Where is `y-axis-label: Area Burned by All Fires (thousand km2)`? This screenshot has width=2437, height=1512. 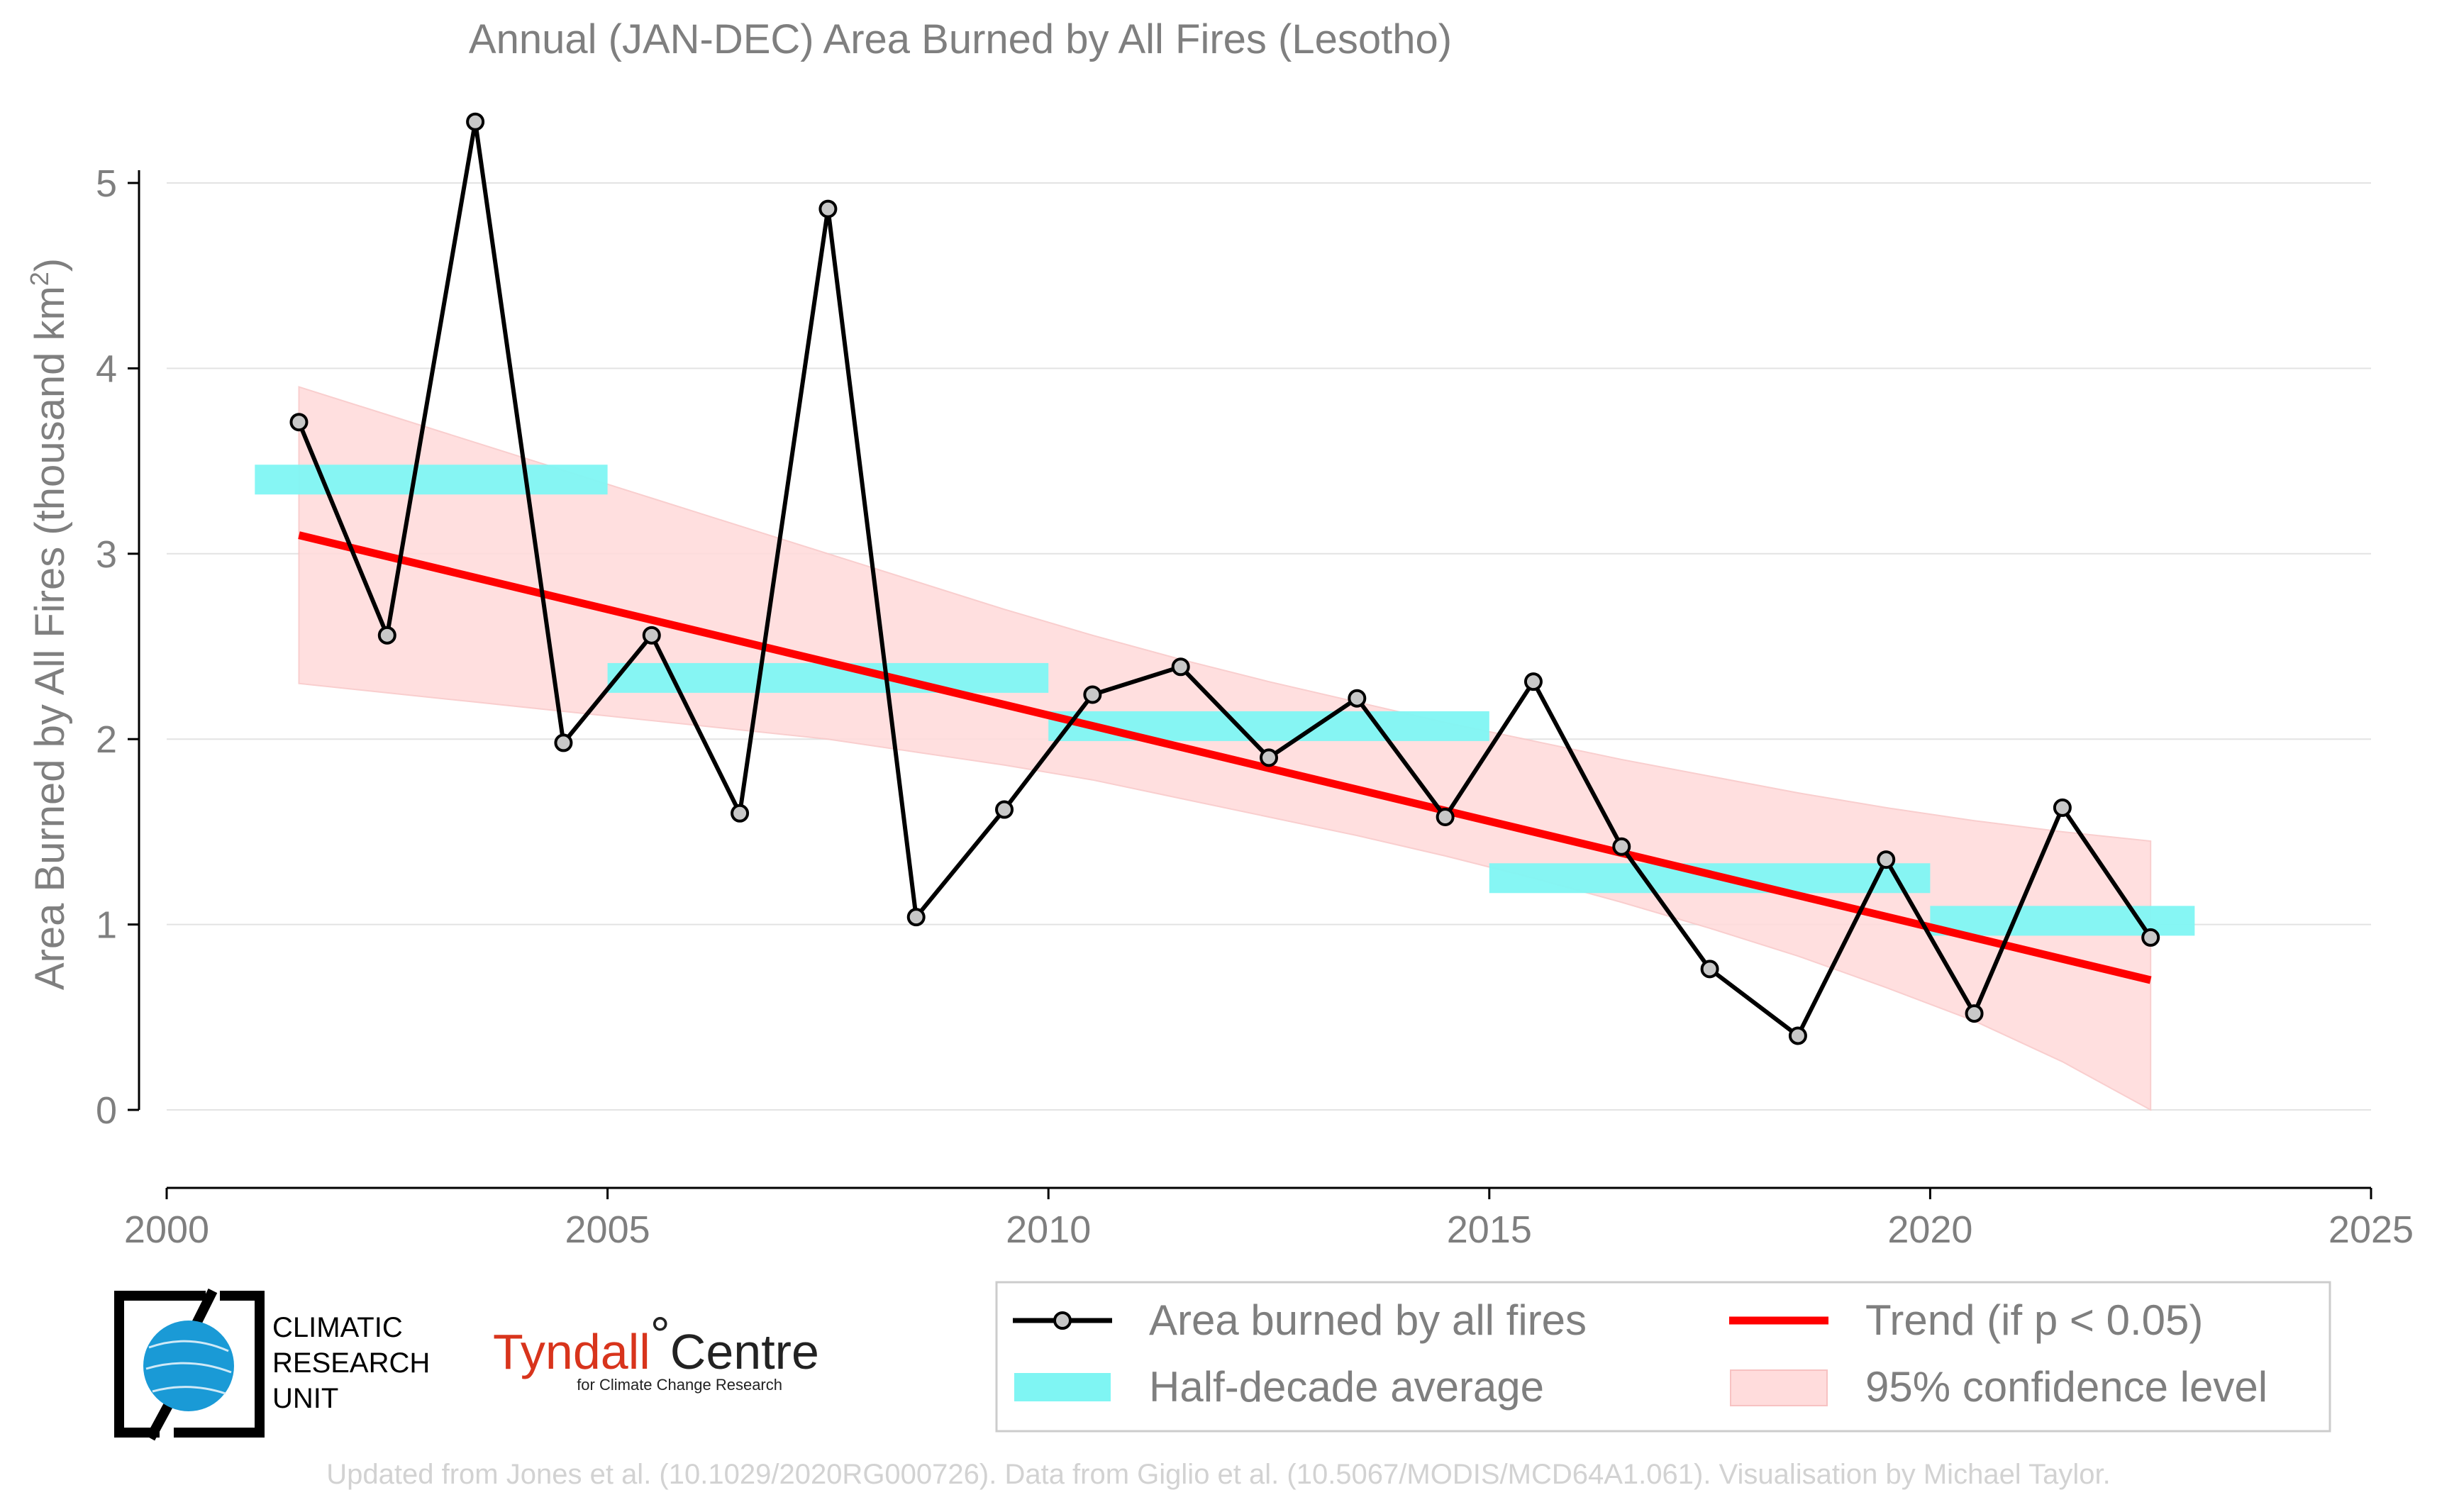
y-axis-label: Area Burned by All Fires (thousand km2) is located at coordinates (49, 624).